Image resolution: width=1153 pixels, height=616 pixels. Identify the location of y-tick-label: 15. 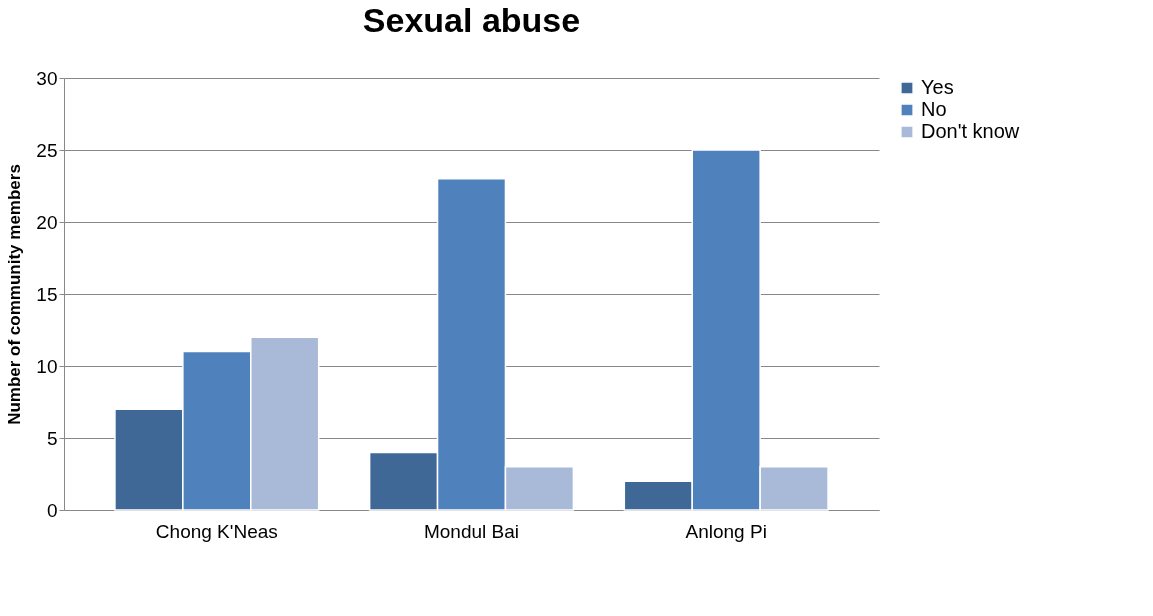
(47, 294).